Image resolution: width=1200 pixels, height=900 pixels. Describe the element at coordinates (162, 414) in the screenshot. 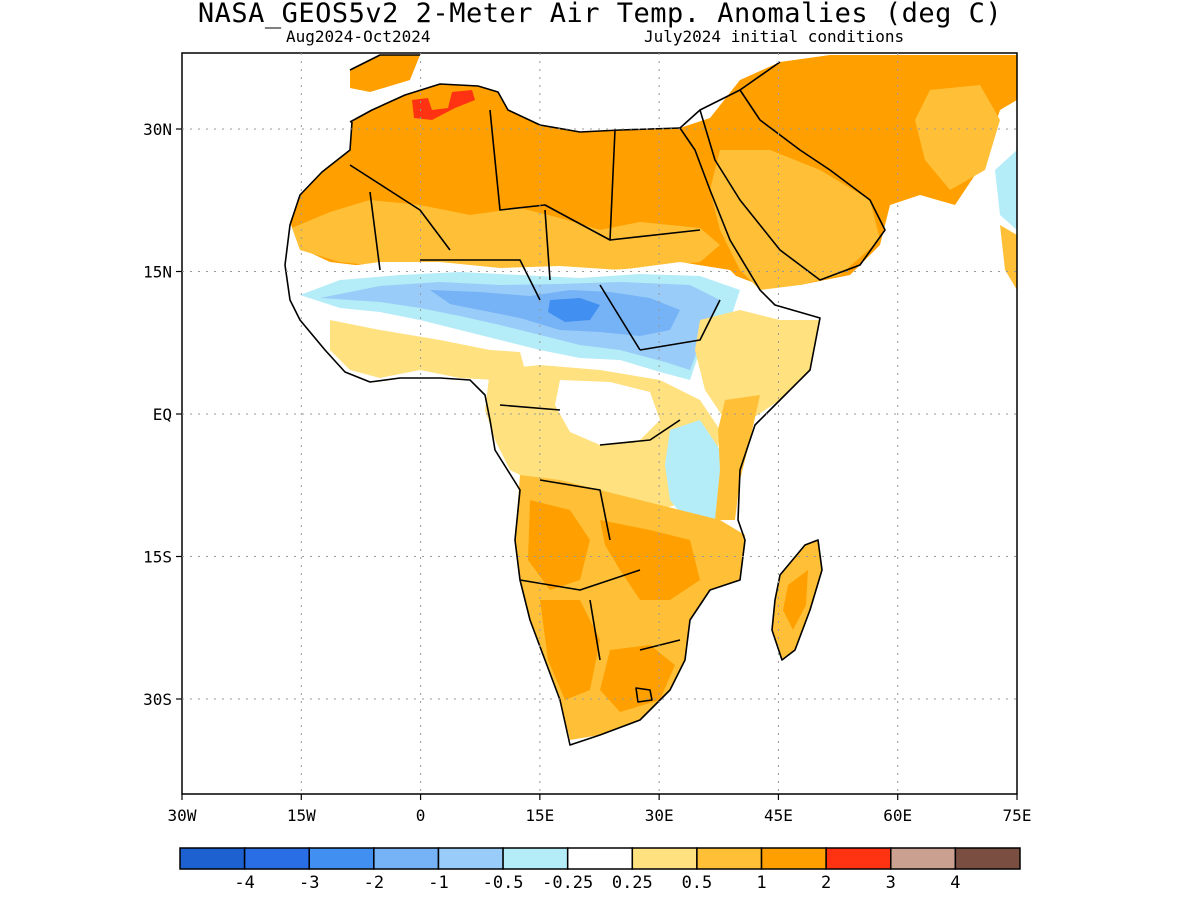

I see `lat-tick-label: EQ` at that location.